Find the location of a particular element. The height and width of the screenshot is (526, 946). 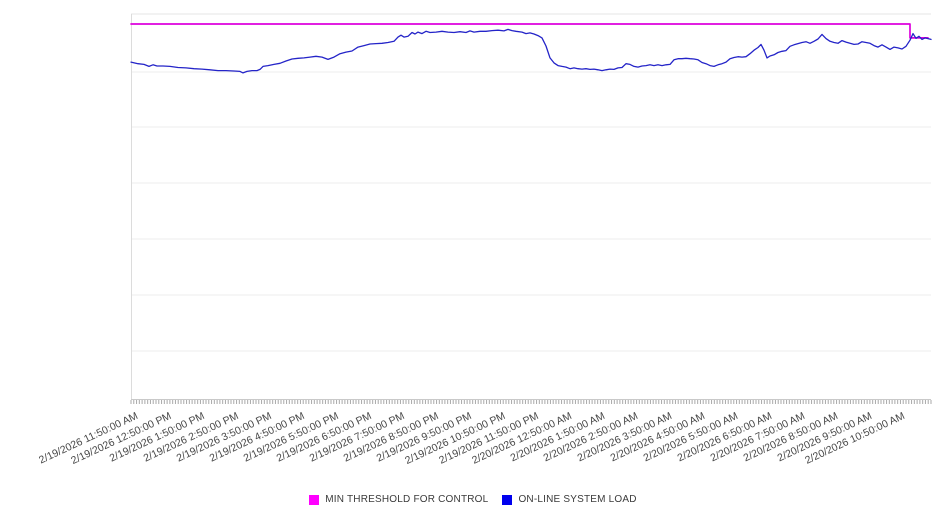

legend-item-online-system-load: ON-LINE SYSTEM LOAD is located at coordinates (569, 499).